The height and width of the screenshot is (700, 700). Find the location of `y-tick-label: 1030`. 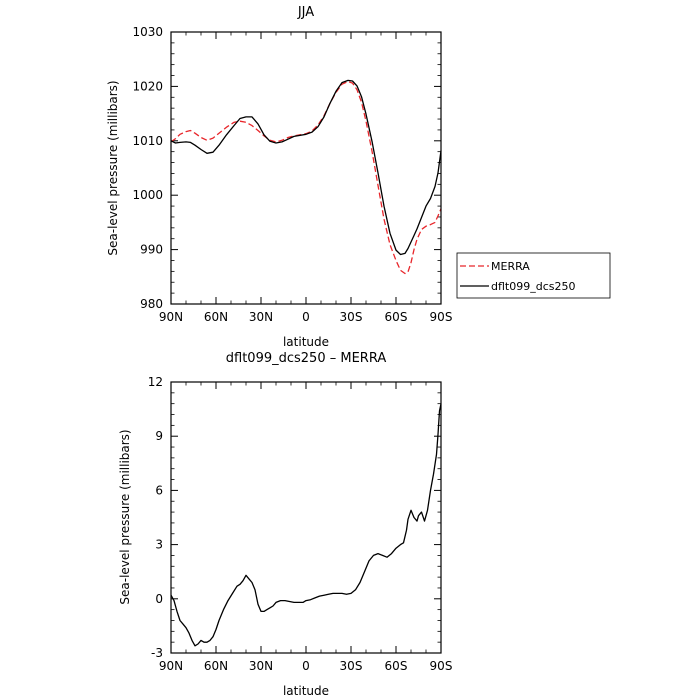

y-tick-label: 1030 is located at coordinates (147, 32).